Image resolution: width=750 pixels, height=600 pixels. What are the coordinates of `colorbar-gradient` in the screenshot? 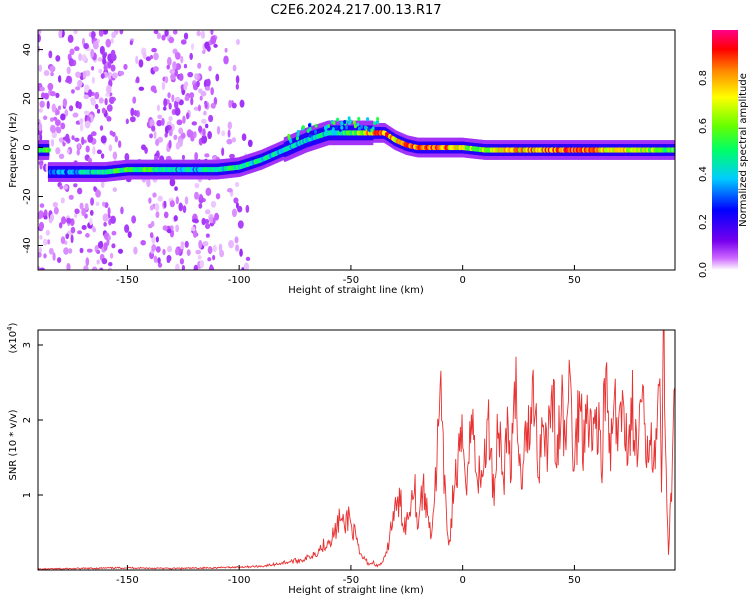 It's located at (725, 150).